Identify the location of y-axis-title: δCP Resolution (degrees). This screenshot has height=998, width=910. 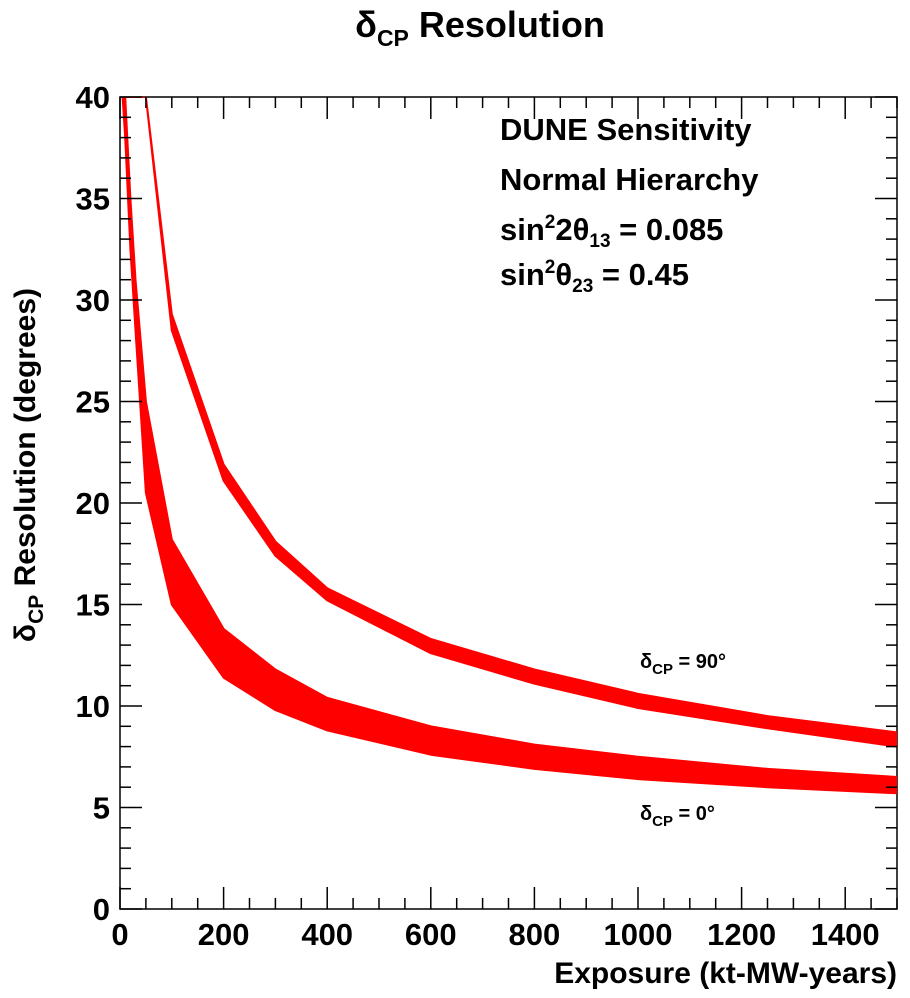
(28, 465).